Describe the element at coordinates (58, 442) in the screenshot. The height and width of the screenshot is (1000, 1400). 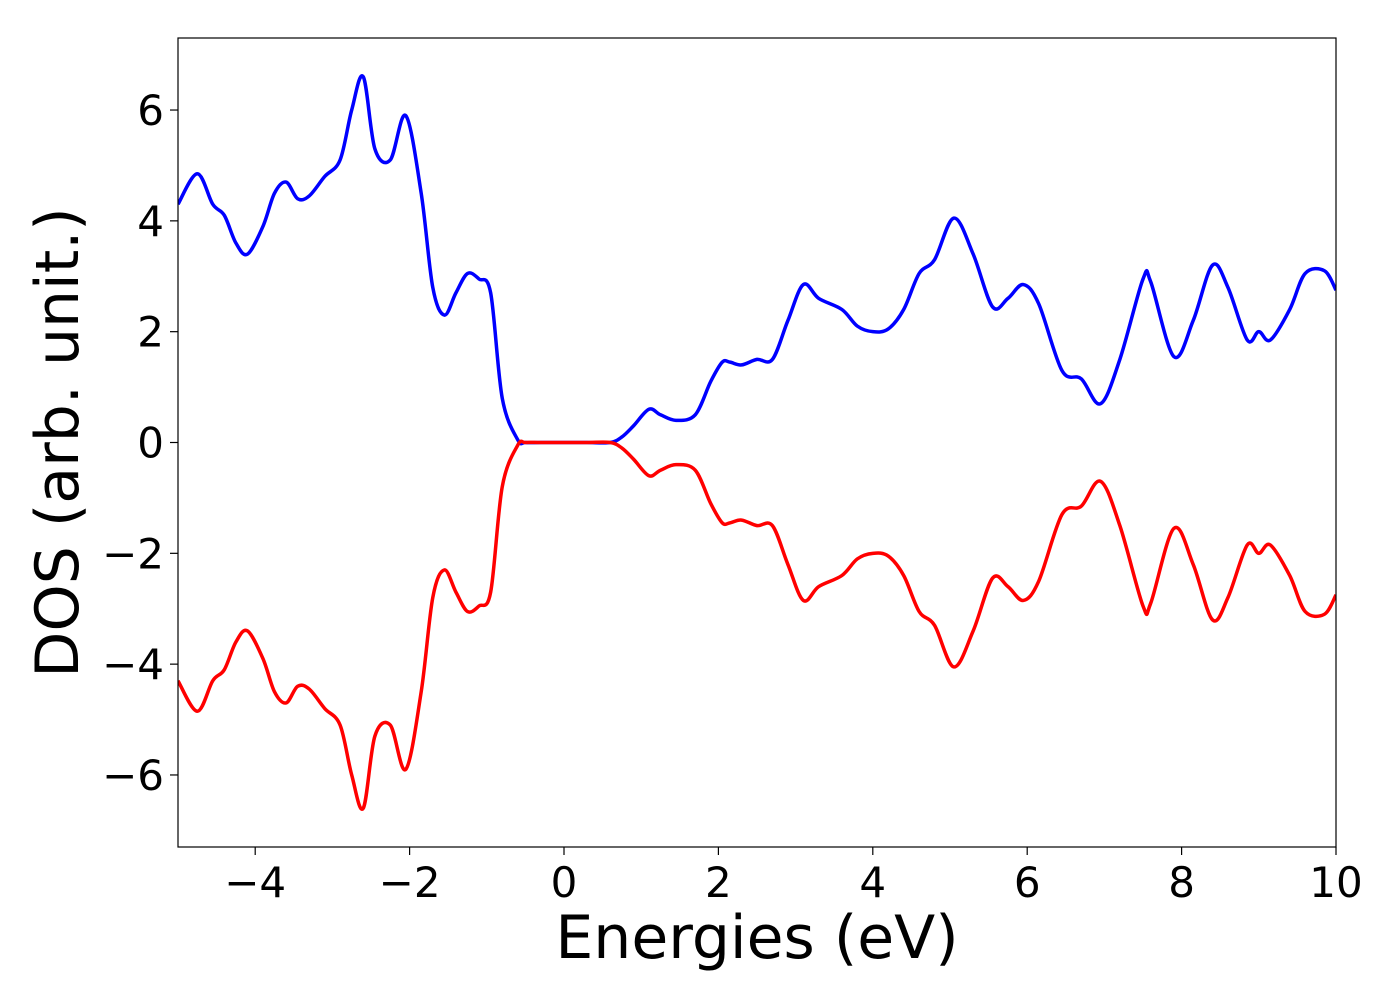
I see `y-axis-label: DOS (arb. unit.)` at that location.